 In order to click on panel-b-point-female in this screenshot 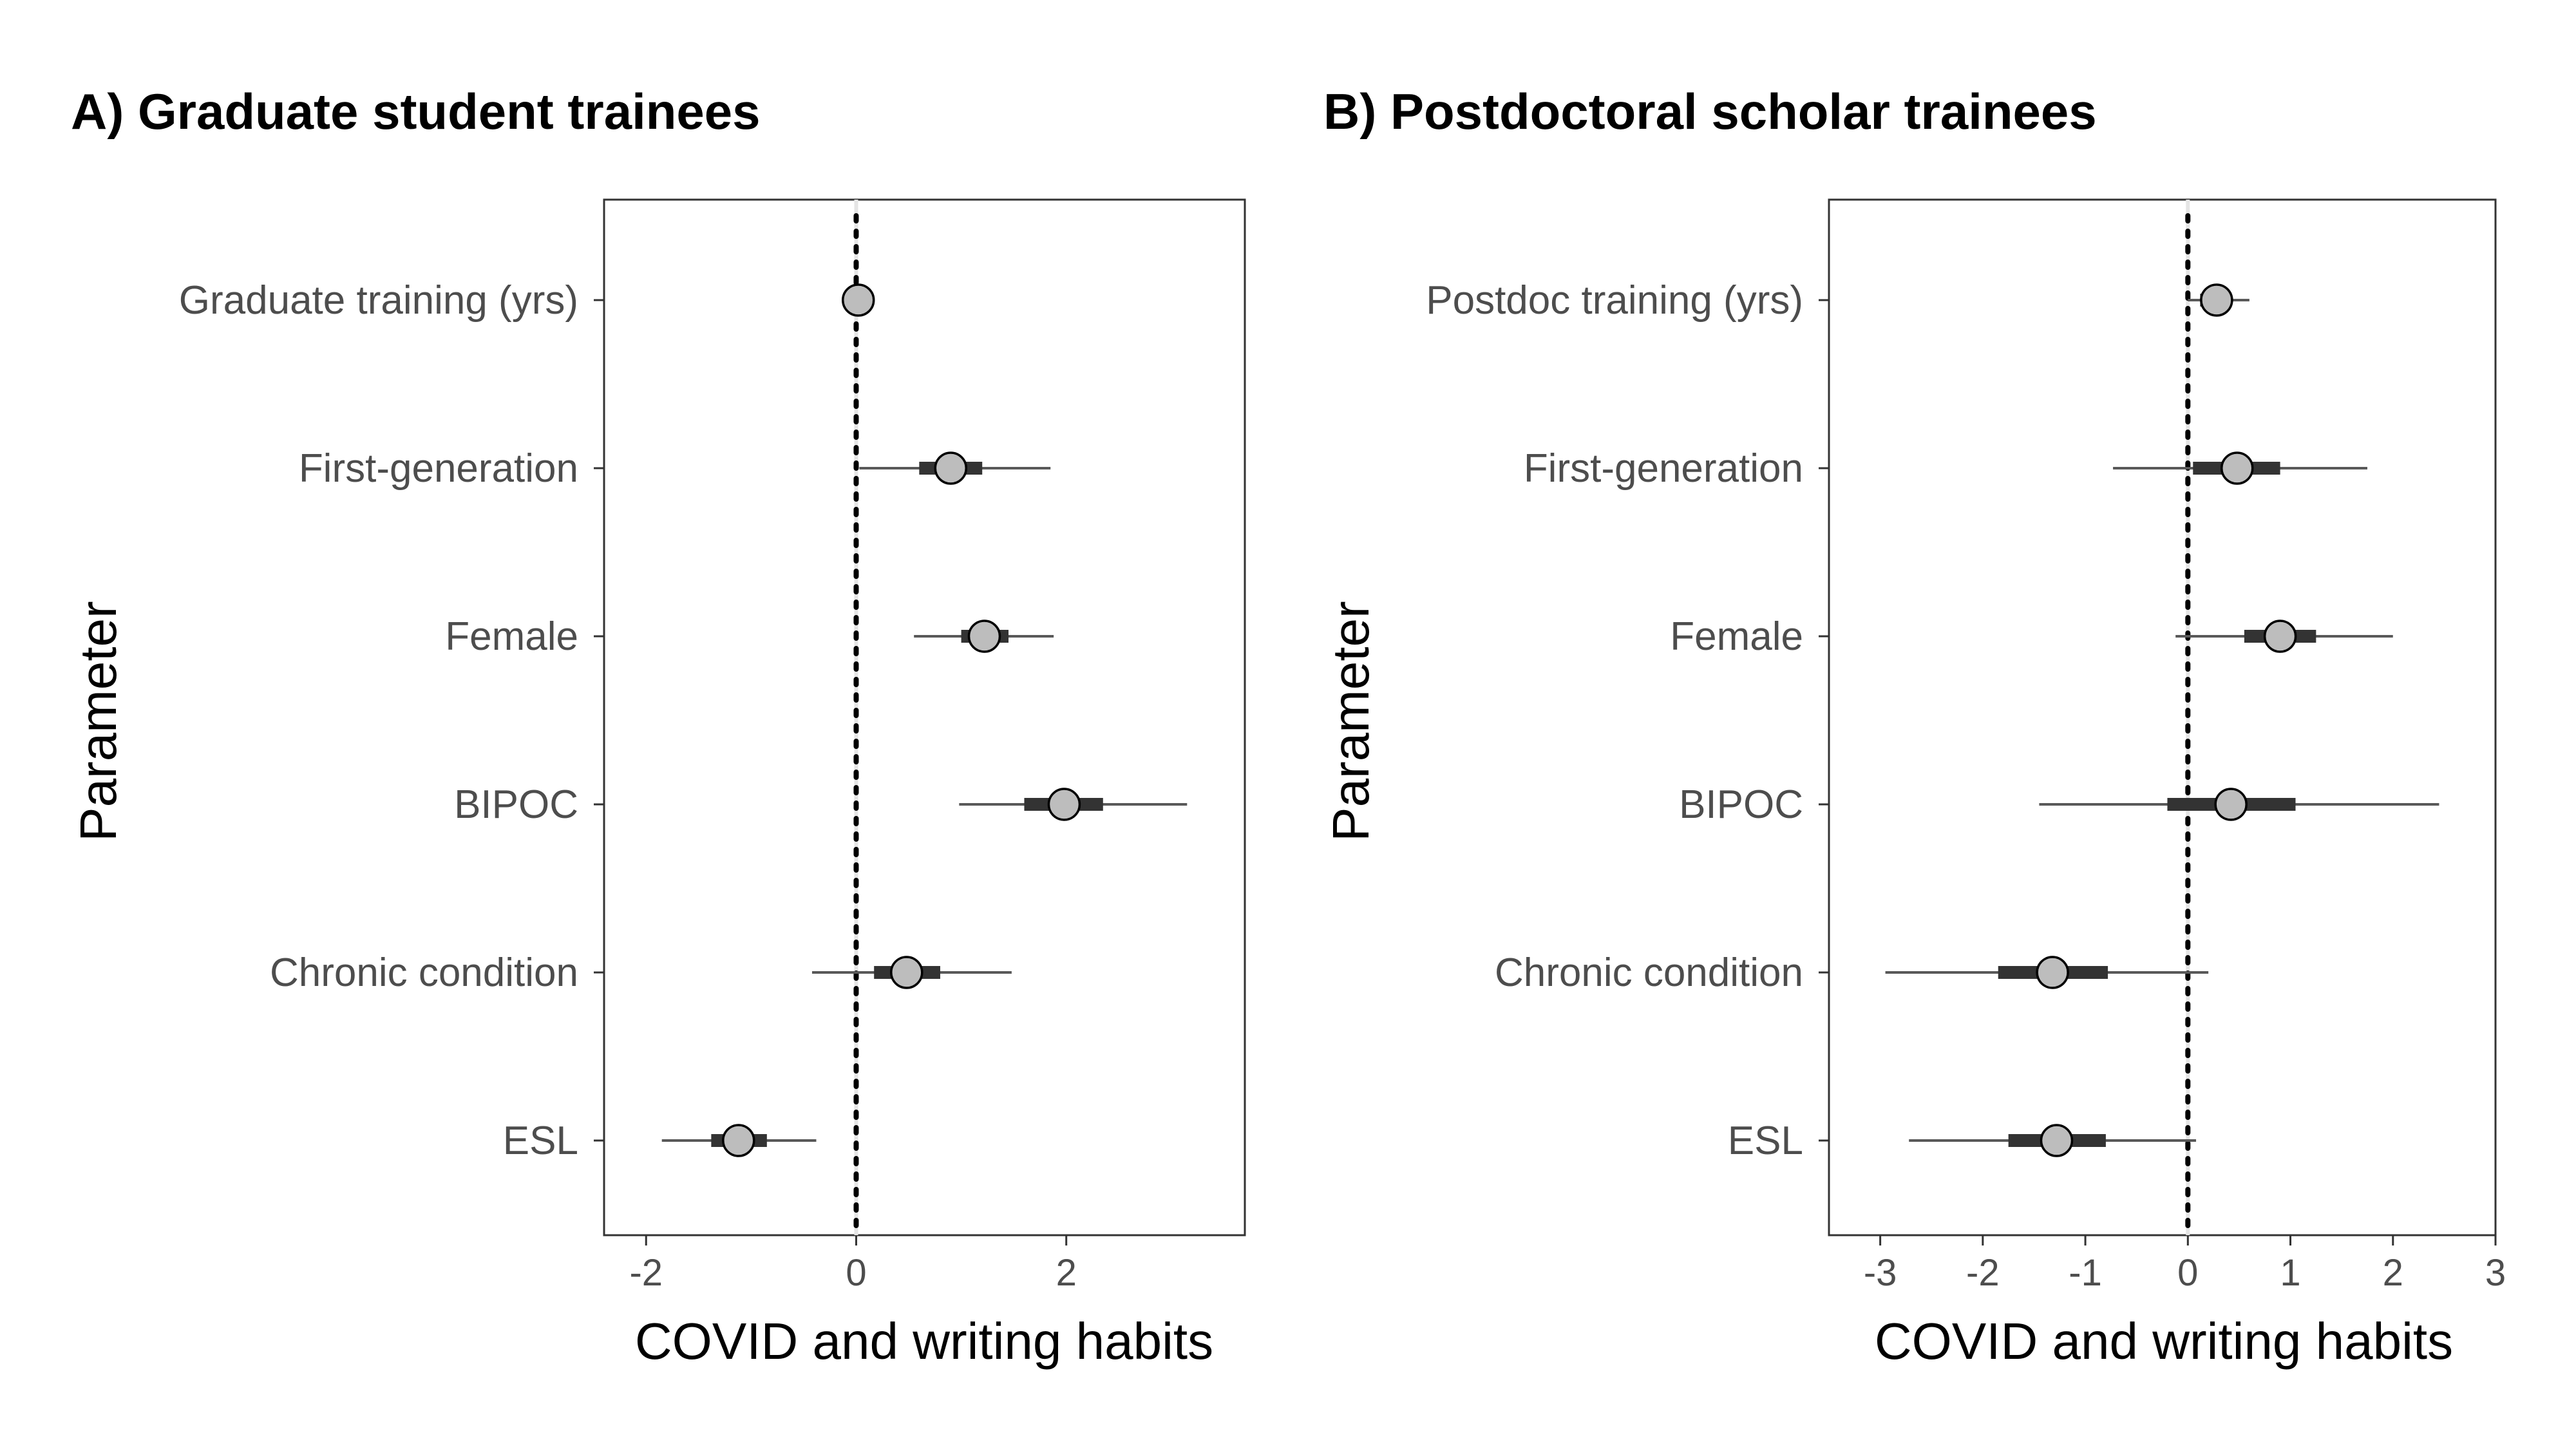, I will do `click(2280, 636)`.